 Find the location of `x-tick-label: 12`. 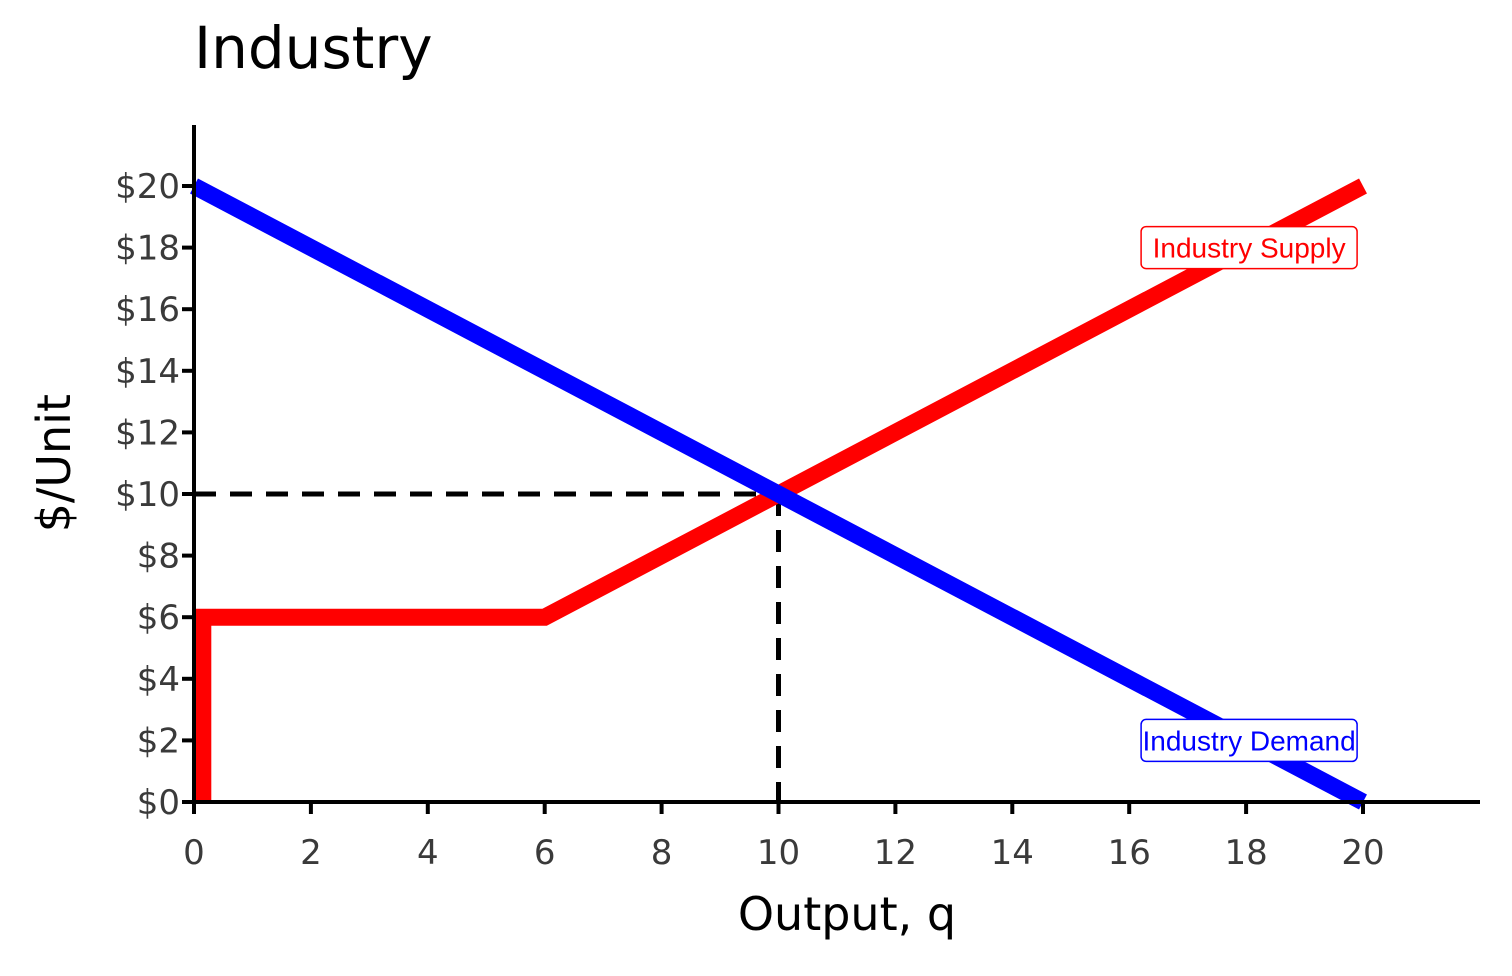

x-tick-label: 12 is located at coordinates (895, 853).